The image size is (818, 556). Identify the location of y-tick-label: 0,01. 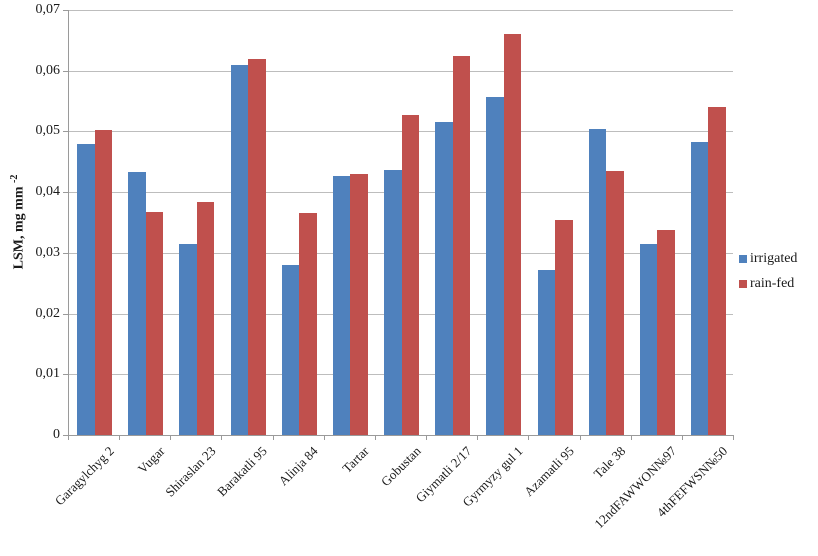
(48, 373).